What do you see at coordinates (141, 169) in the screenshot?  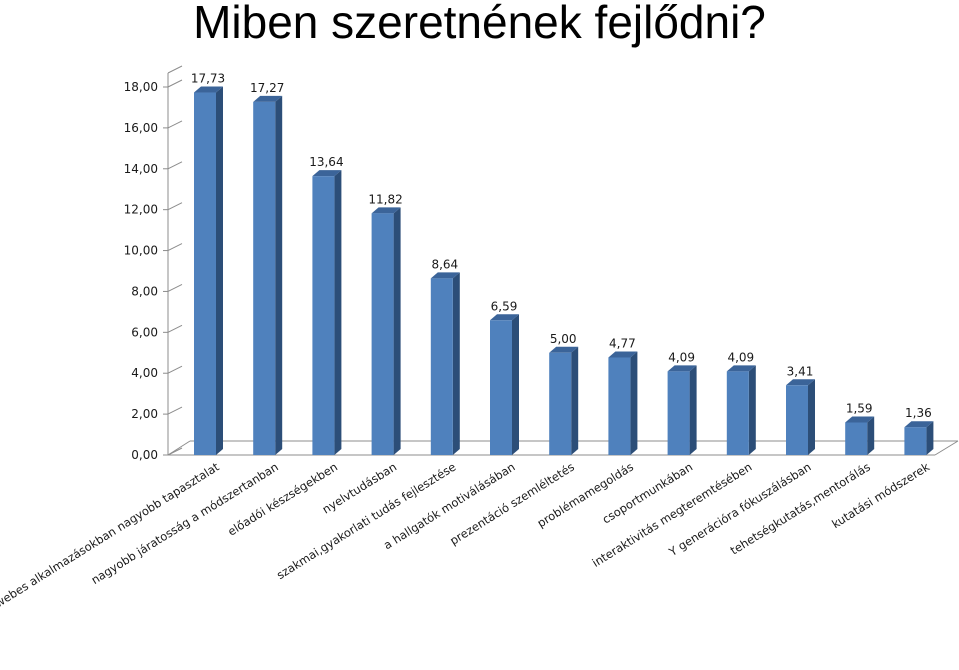 I see `y-tick-label: 14,00` at bounding box center [141, 169].